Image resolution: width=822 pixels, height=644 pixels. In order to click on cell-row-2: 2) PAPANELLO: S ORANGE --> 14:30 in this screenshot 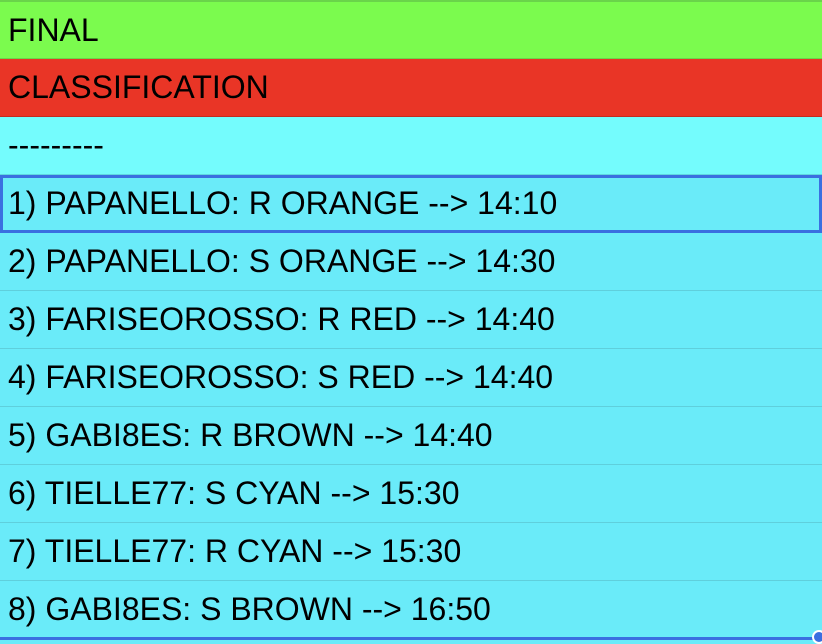, I will do `click(411, 262)`.